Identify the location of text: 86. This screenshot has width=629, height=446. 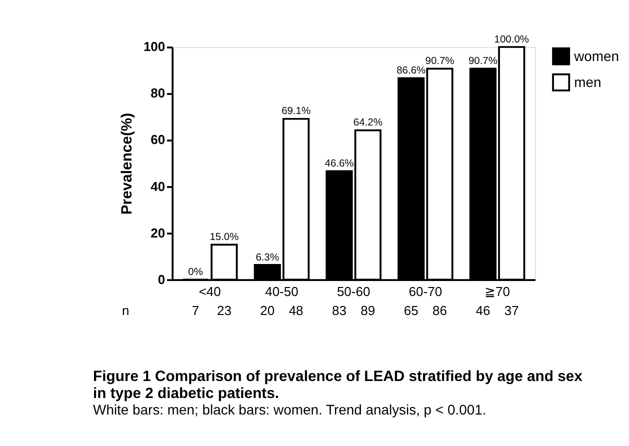
(440, 310).